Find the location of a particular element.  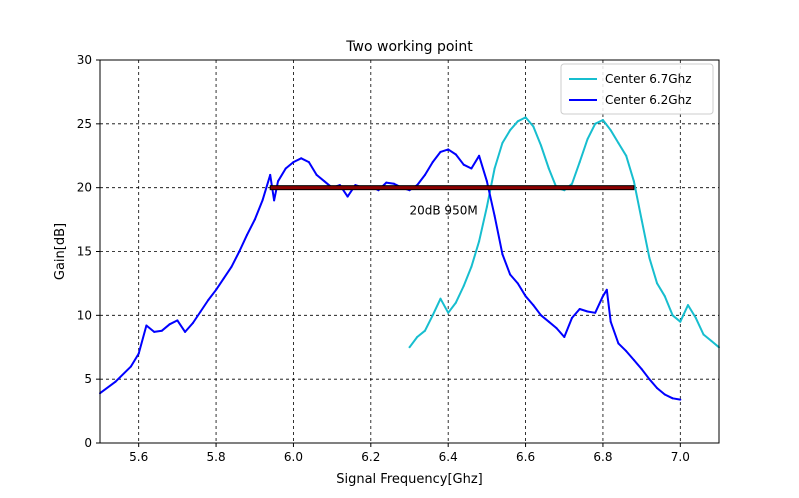

x-axis-label: Signal Frequency[Ghz] is located at coordinates (409, 479).